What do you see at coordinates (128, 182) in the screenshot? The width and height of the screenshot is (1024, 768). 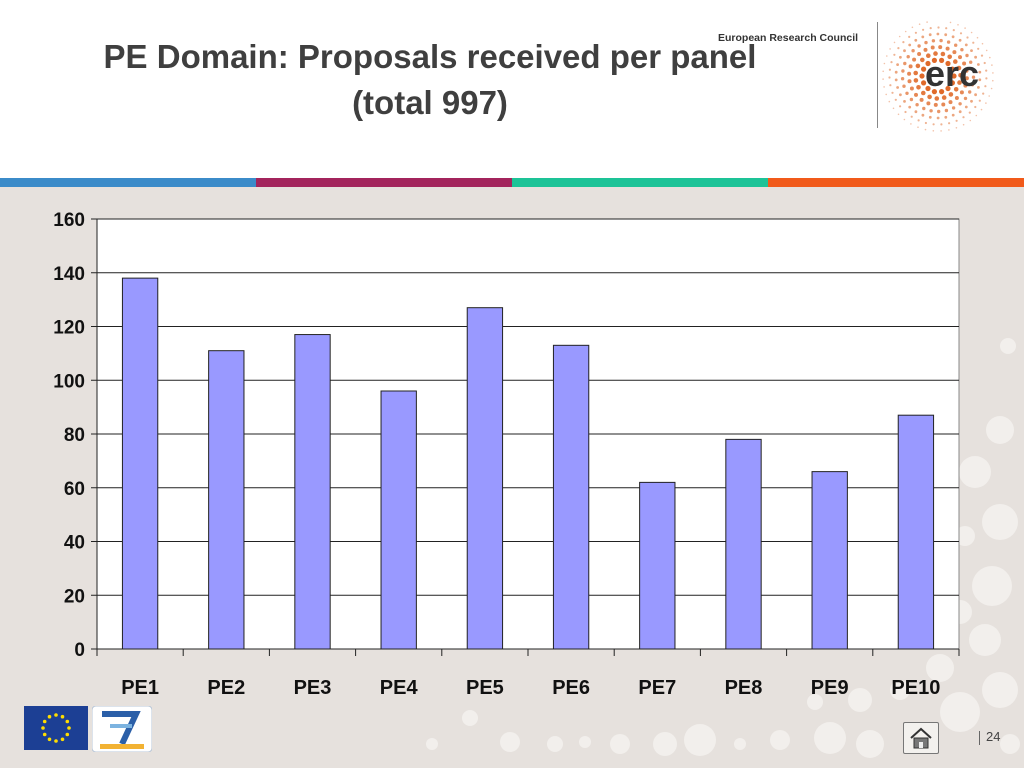 I see `stripe-blue` at bounding box center [128, 182].